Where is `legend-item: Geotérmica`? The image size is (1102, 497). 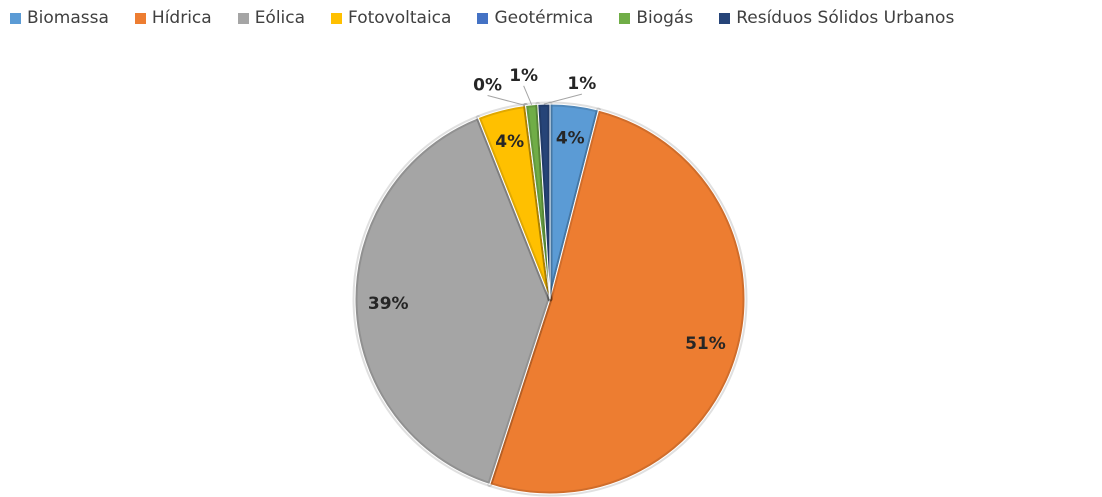 legend-item: Geotérmica is located at coordinates (535, 18).